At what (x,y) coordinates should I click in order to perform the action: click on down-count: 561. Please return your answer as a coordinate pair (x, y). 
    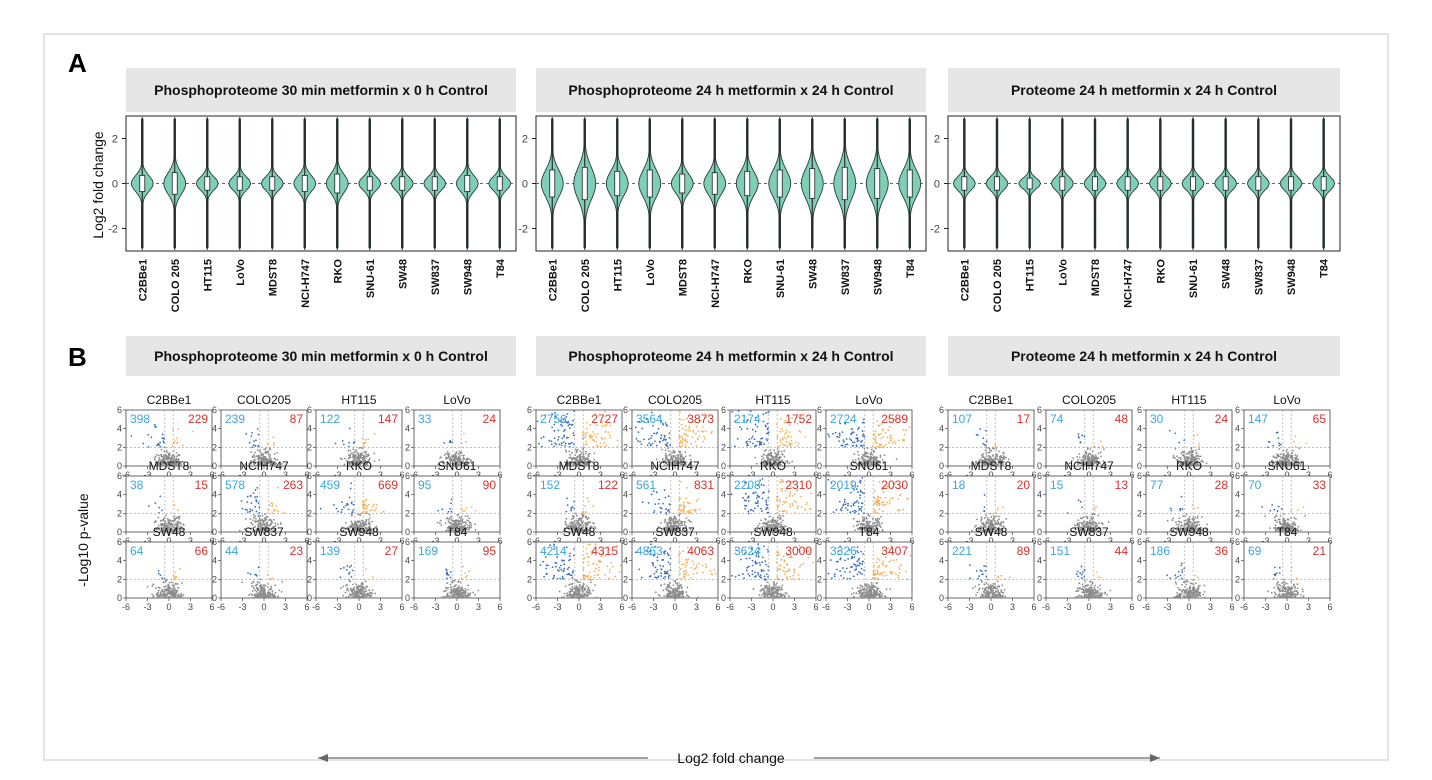
    Looking at the image, I should click on (646, 485).